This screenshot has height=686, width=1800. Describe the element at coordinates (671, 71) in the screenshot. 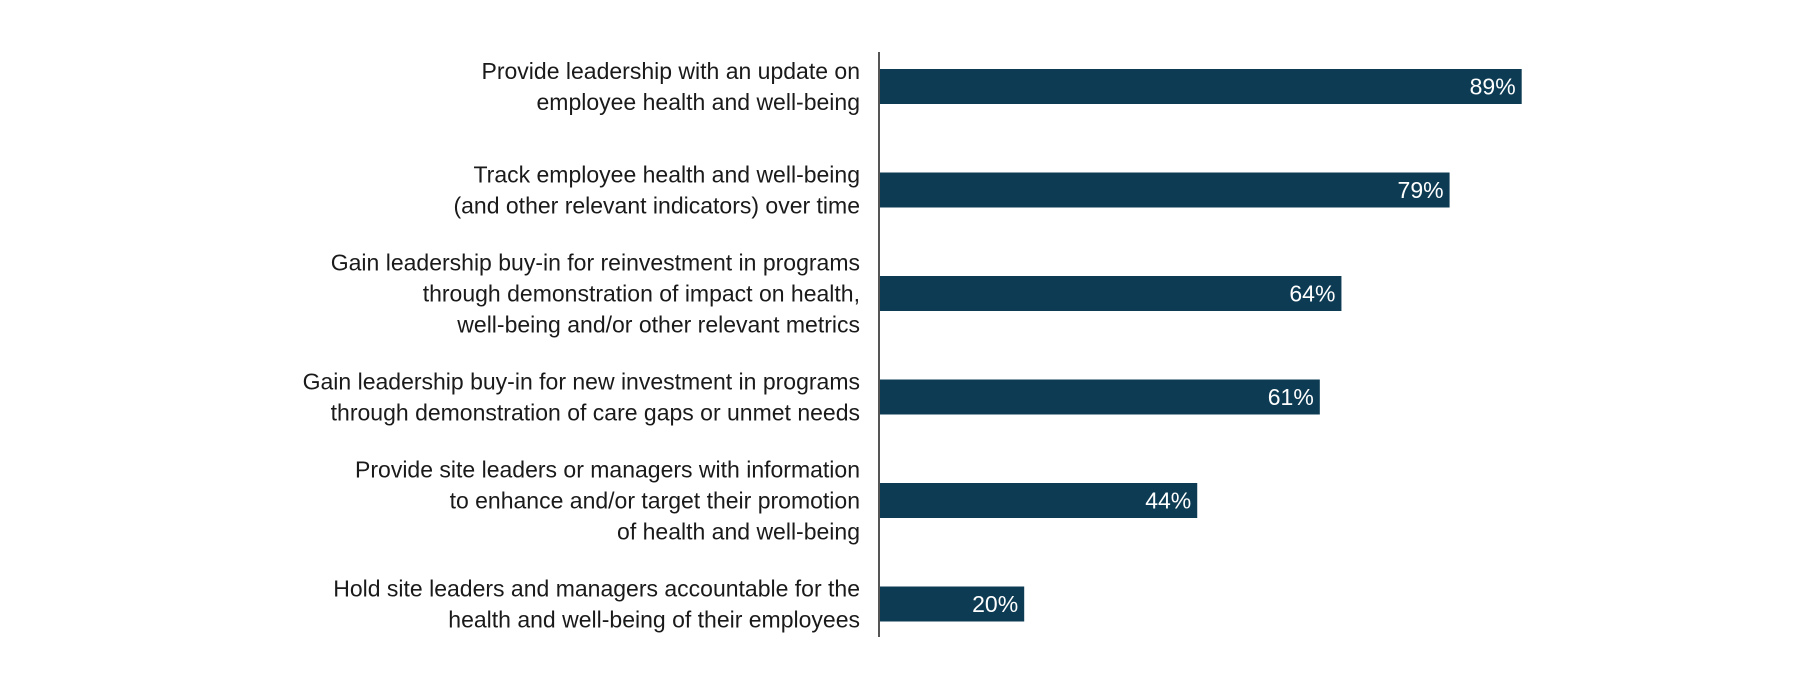

I see `category-label-line: Provide leadership with an update on` at that location.